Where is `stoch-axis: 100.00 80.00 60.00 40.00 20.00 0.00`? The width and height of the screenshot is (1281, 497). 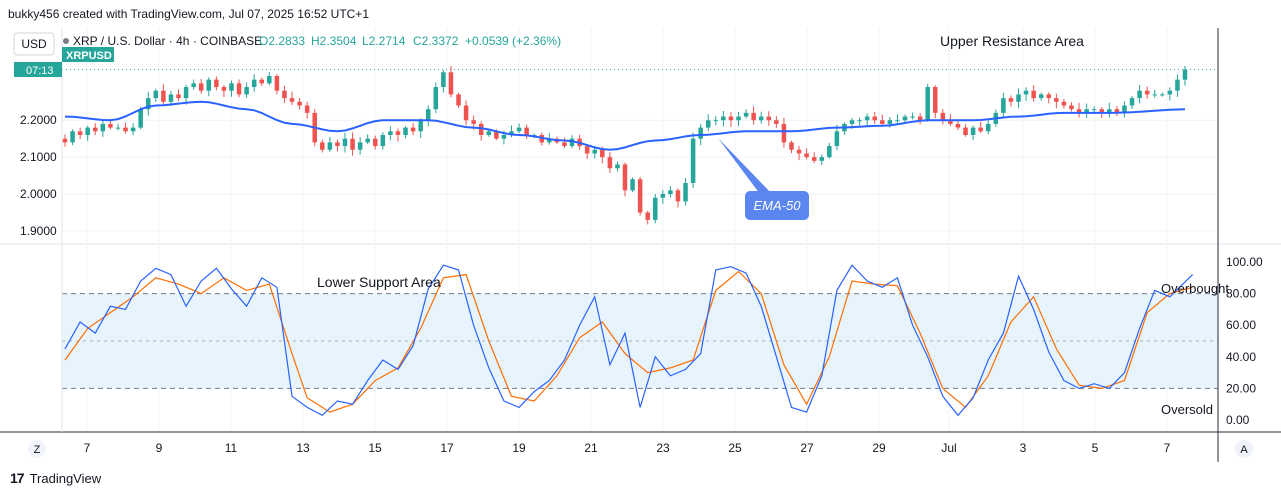 stoch-axis: 100.00 80.00 60.00 40.00 20.00 0.00 is located at coordinates (1244, 341).